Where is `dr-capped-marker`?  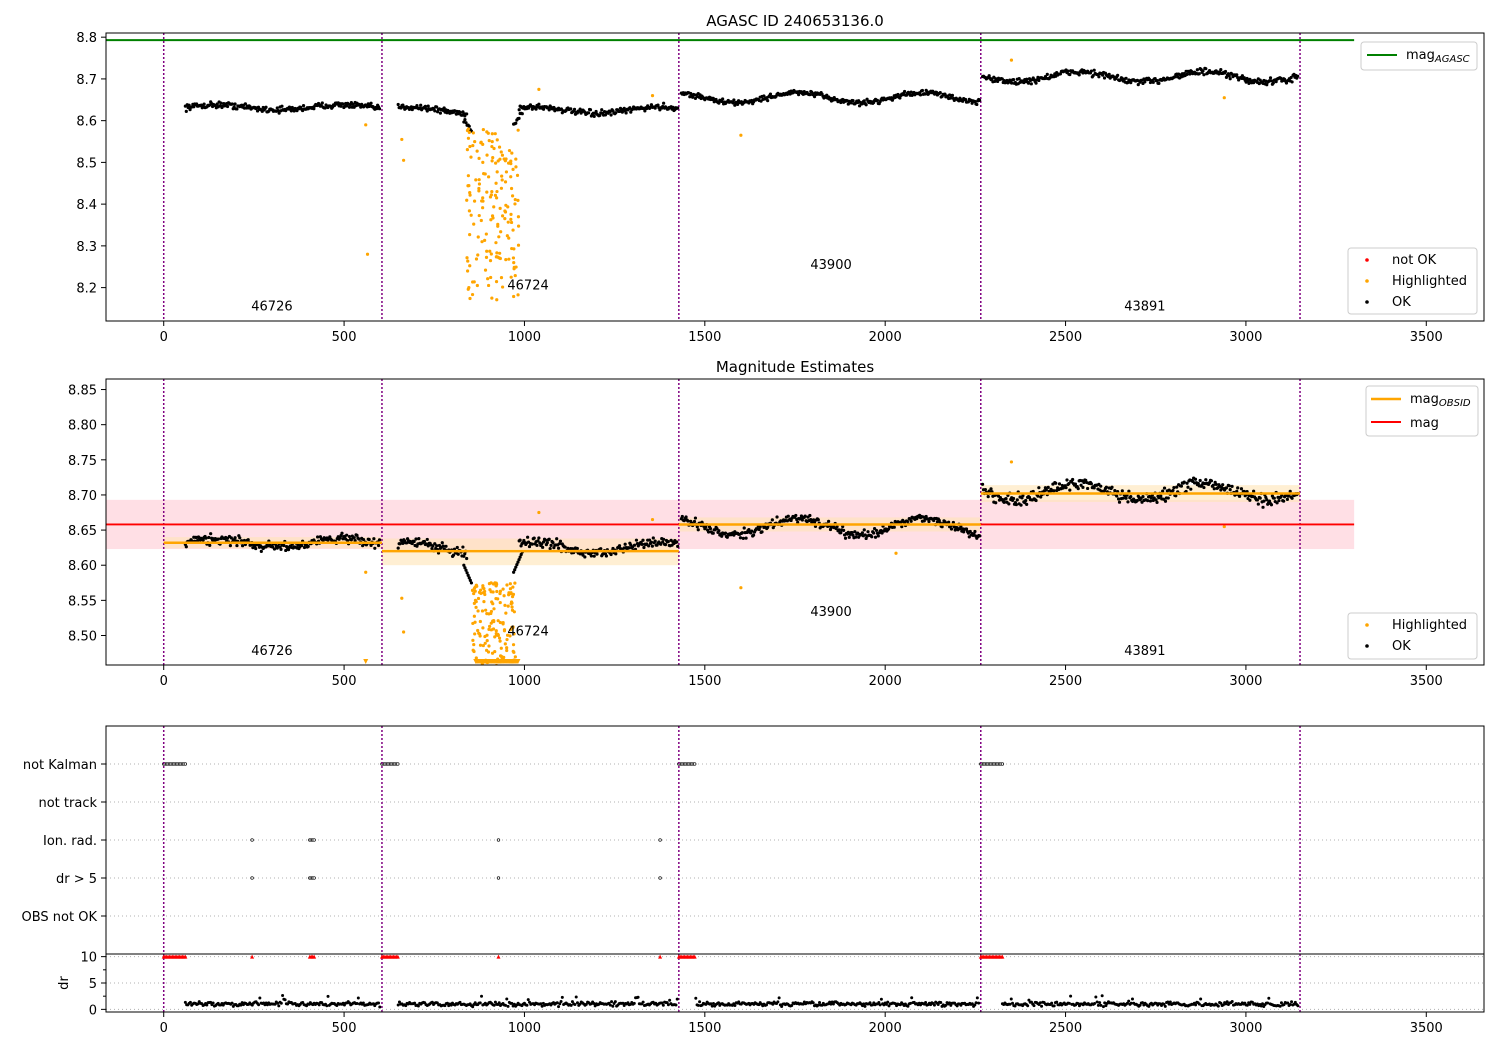 dr-capped-marker is located at coordinates (498, 956).